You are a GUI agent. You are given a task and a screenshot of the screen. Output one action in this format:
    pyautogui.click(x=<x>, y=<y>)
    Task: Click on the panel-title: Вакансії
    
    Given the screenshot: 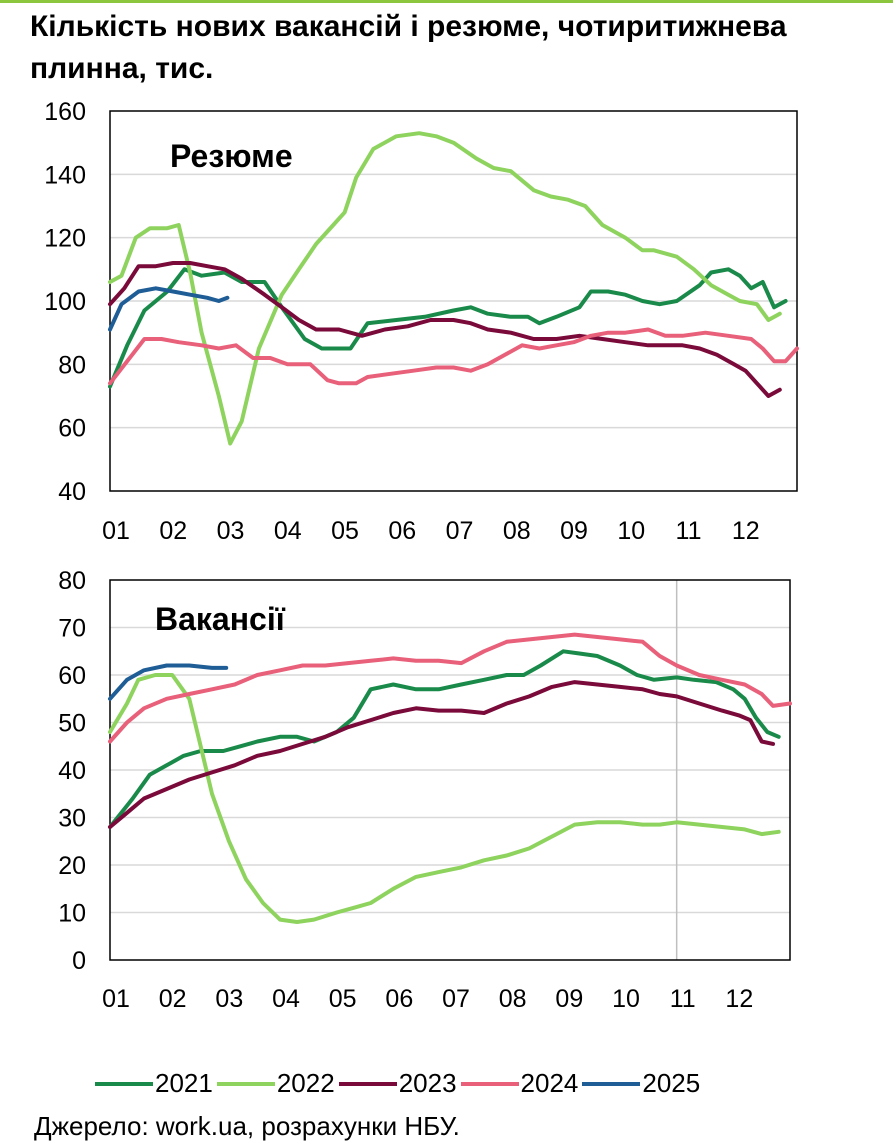 What is the action you would take?
    pyautogui.click(x=220, y=619)
    